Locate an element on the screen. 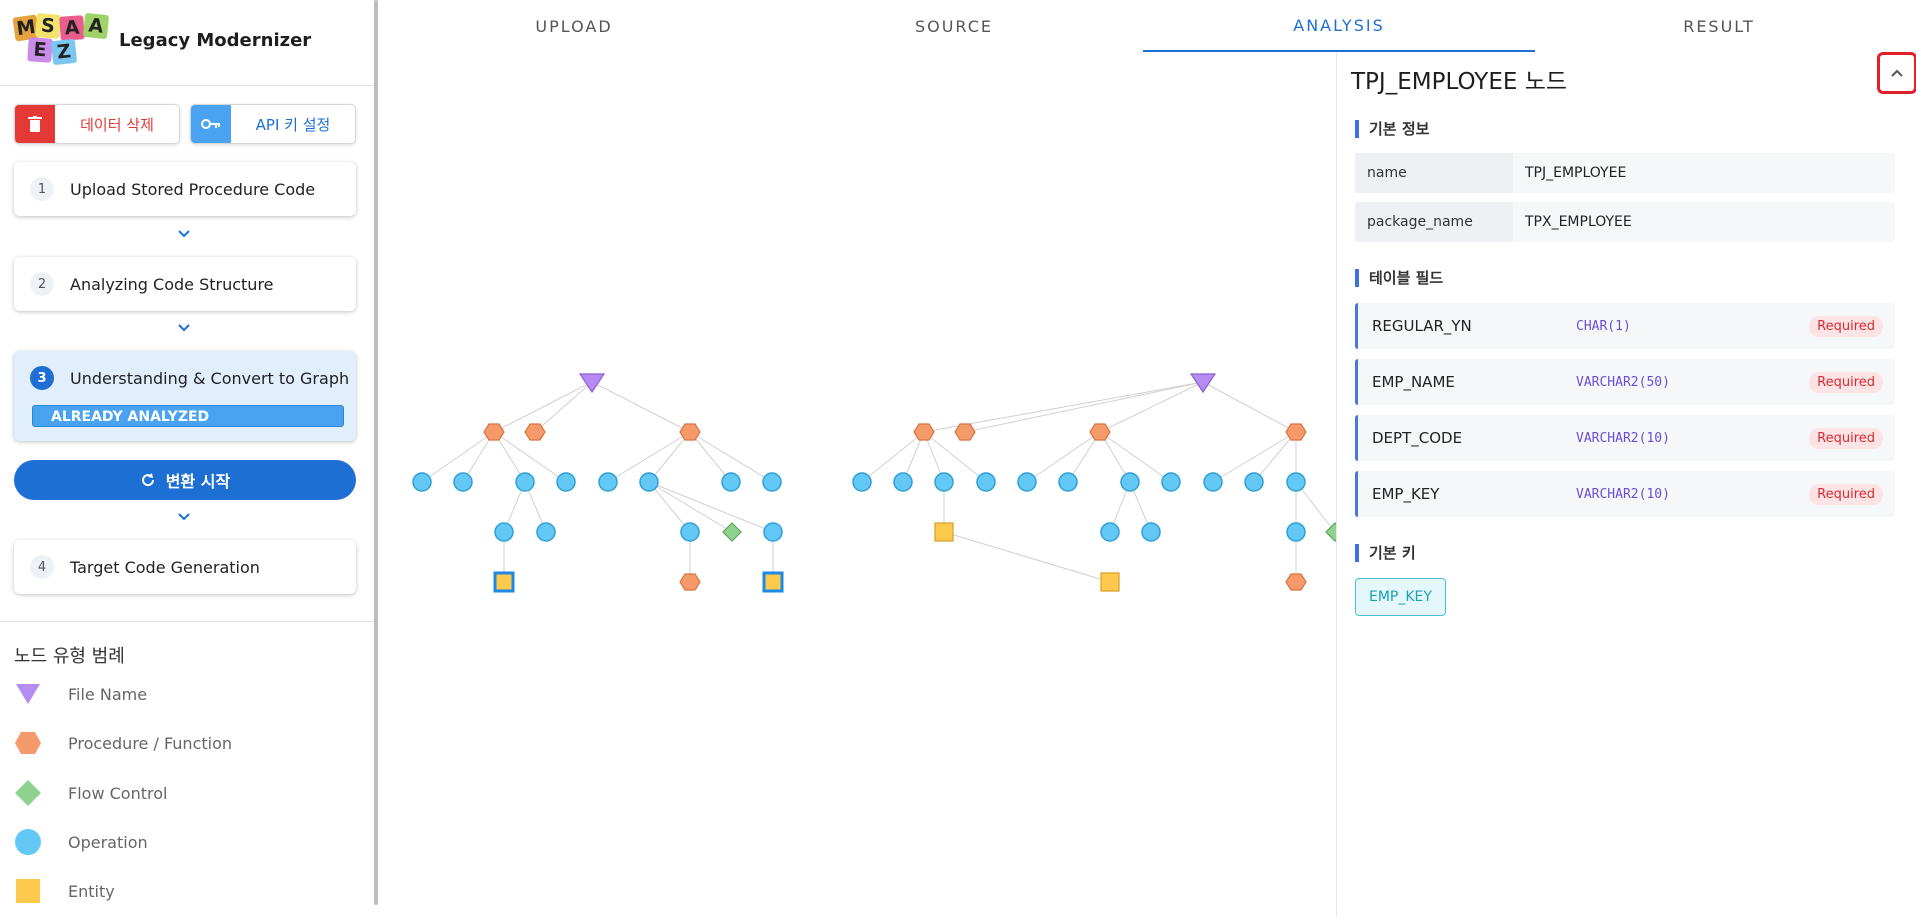  logo-tile: A is located at coordinates (96, 26).